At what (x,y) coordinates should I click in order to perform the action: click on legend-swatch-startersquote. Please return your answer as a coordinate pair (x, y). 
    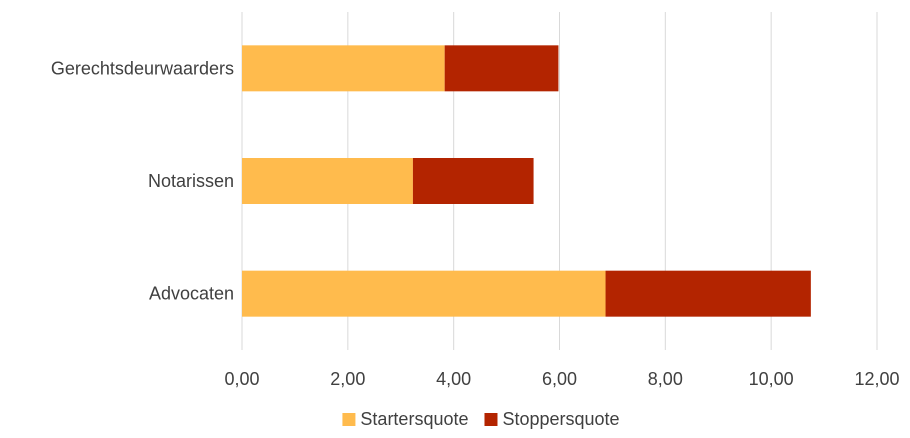
    Looking at the image, I should click on (349, 419).